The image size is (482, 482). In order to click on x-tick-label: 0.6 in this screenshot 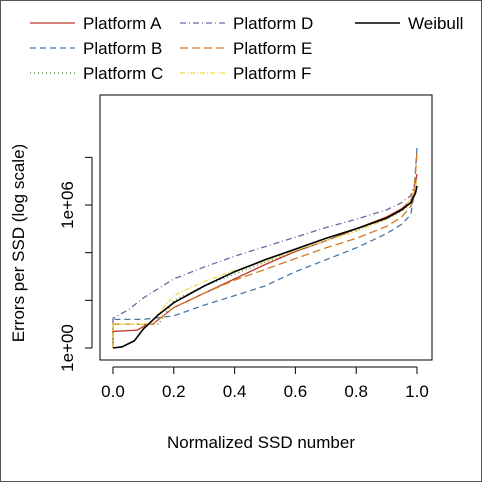, I will do `click(296, 391)`.